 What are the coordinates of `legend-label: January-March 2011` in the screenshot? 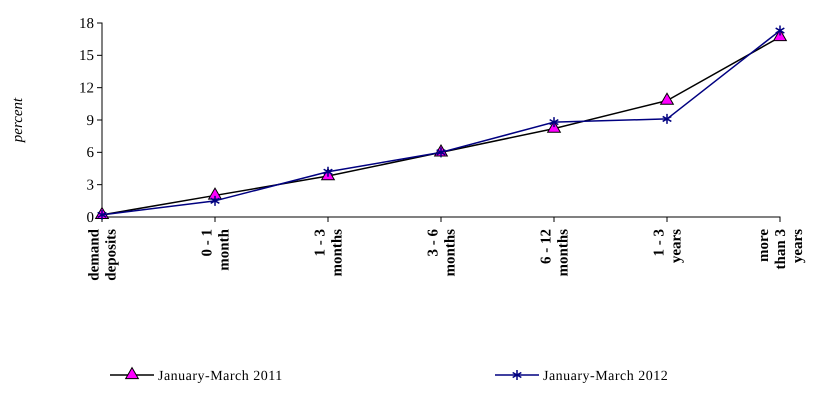 It's located at (220, 376).